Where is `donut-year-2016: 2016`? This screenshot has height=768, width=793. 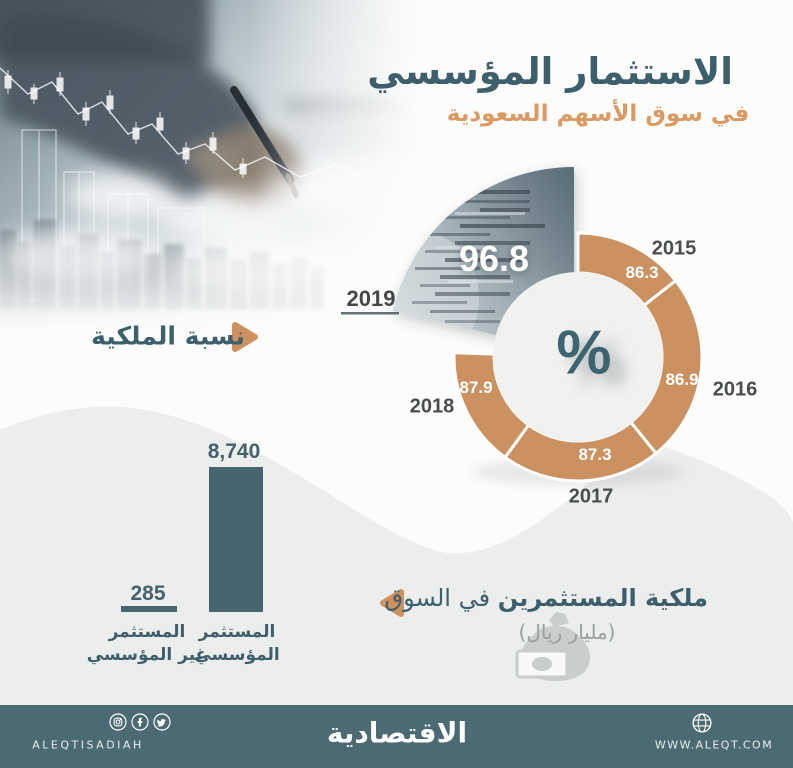
donut-year-2016: 2016 is located at coordinates (735, 389).